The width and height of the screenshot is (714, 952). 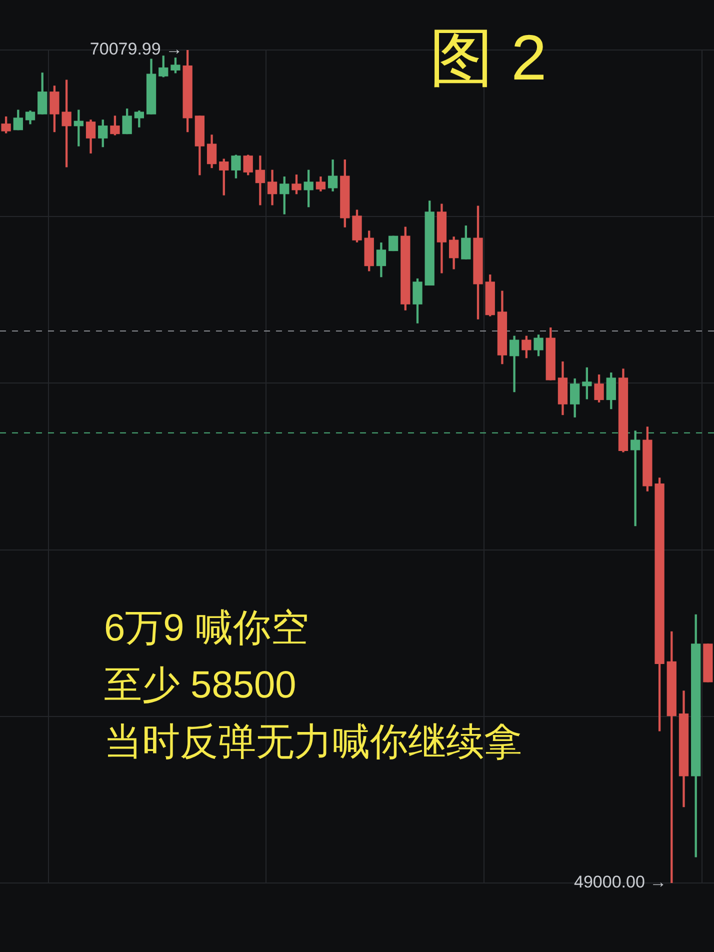 What do you see at coordinates (313, 742) in the screenshot?
I see `annotation: 当时反弹无力喊你继续拿` at bounding box center [313, 742].